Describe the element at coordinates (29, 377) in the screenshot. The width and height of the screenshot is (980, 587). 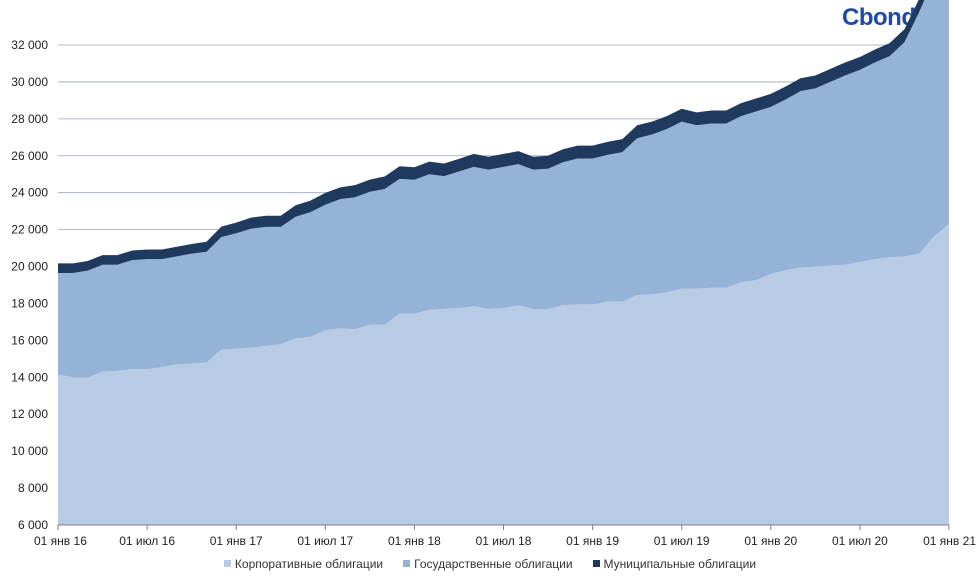
I see `y-tick-label: 14 000` at that location.